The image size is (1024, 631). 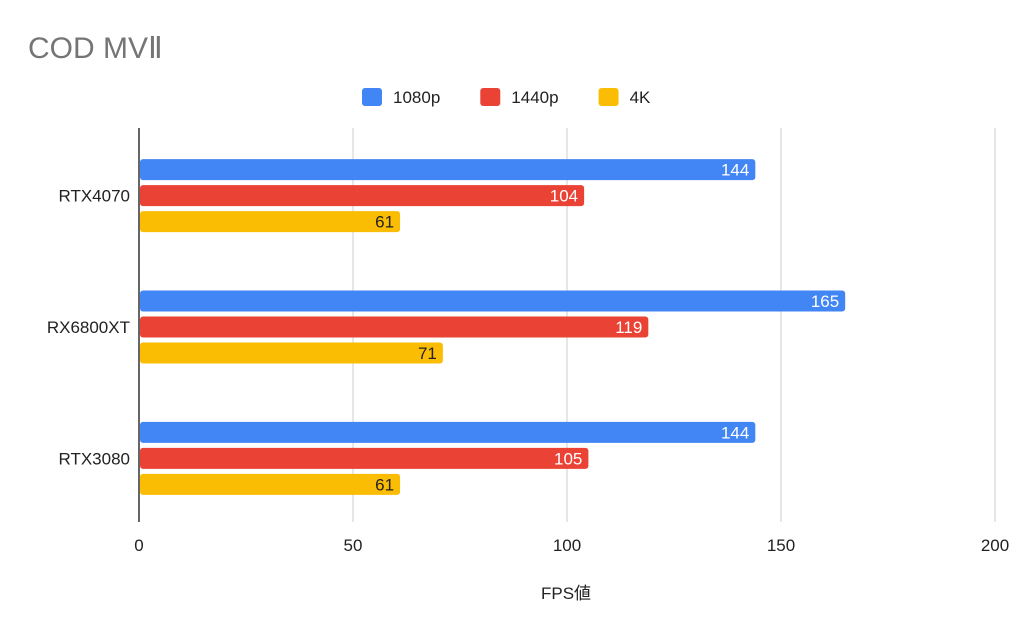 What do you see at coordinates (781, 545) in the screenshot?
I see `x-tick-label: 150` at bounding box center [781, 545].